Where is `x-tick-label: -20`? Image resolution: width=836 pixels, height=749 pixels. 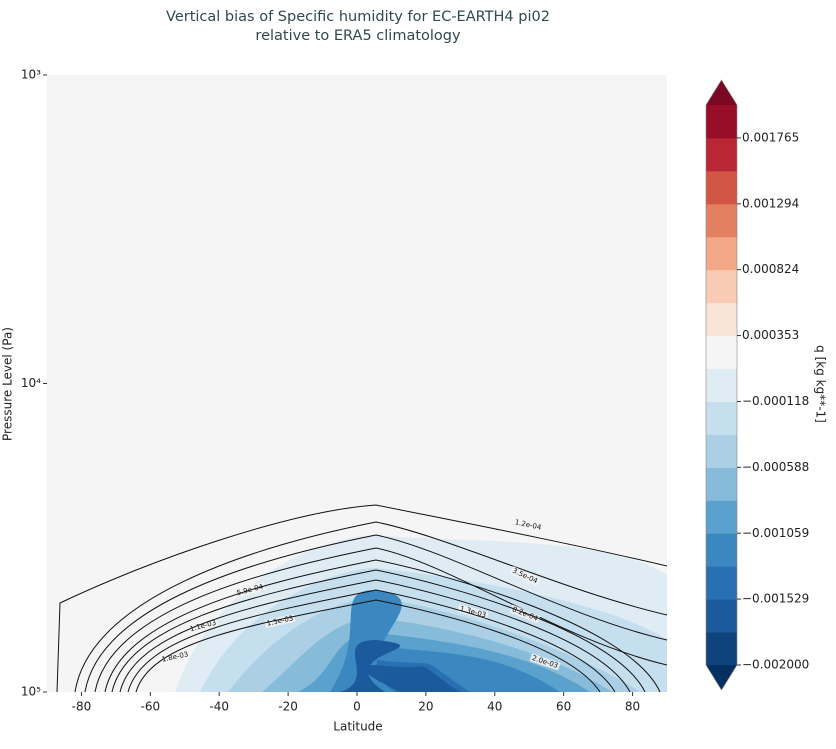
x-tick-label: -20 is located at coordinates (288, 707).